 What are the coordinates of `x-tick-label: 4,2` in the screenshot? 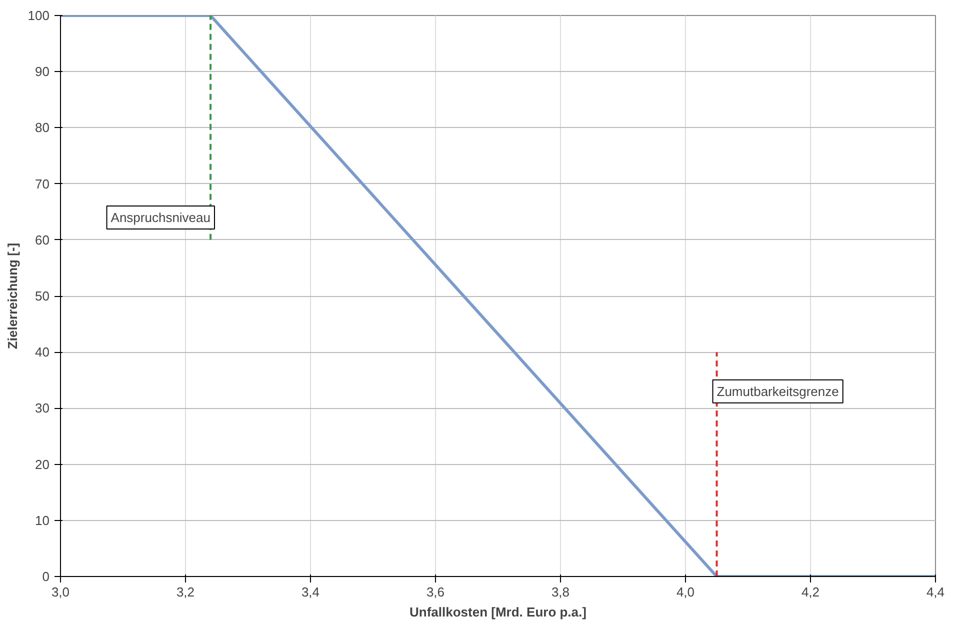 It's located at (810, 592).